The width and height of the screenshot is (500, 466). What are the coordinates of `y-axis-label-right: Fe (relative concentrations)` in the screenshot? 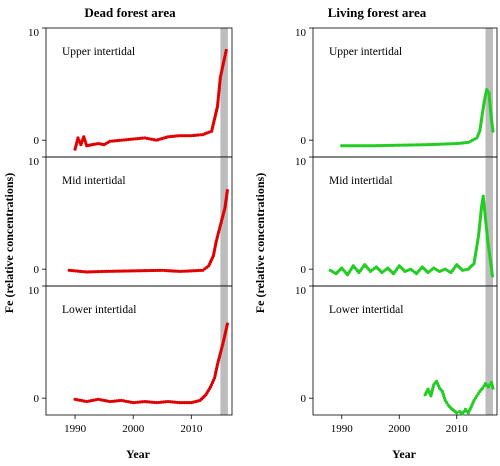 It's located at (260, 243).